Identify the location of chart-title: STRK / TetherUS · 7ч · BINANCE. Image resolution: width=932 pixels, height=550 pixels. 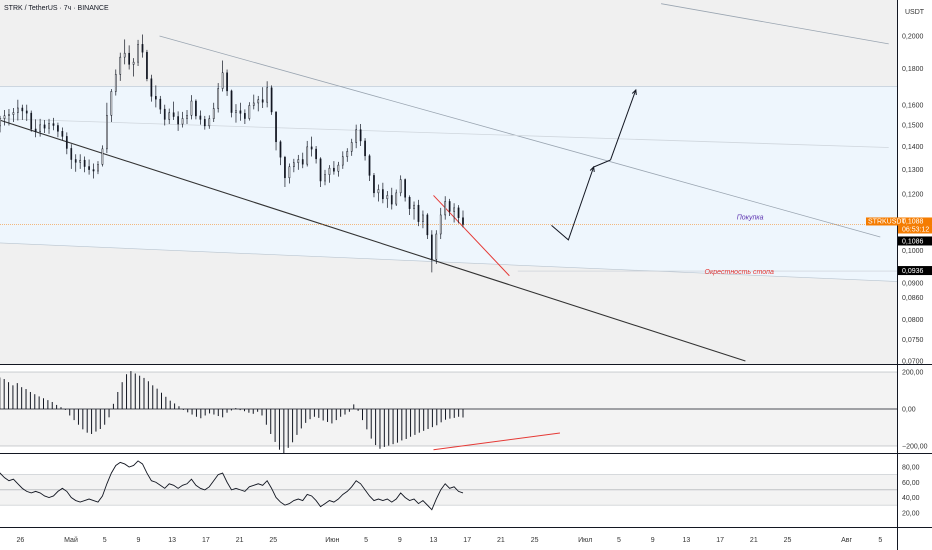
(56, 8).